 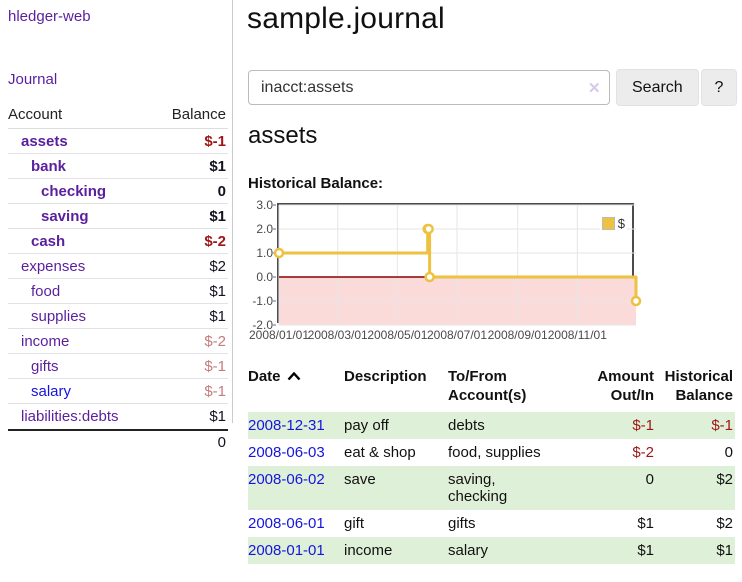 I want to click on x-axis-tick-label: 2008/11/01, so click(x=577, y=335).